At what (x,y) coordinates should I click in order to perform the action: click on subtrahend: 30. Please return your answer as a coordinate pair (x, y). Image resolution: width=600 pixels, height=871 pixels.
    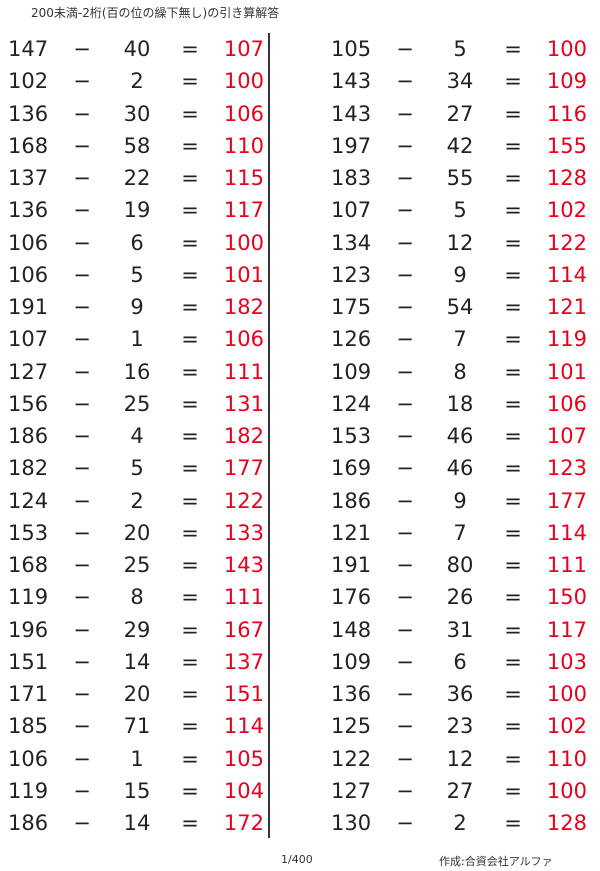
    Looking at the image, I should click on (137, 113).